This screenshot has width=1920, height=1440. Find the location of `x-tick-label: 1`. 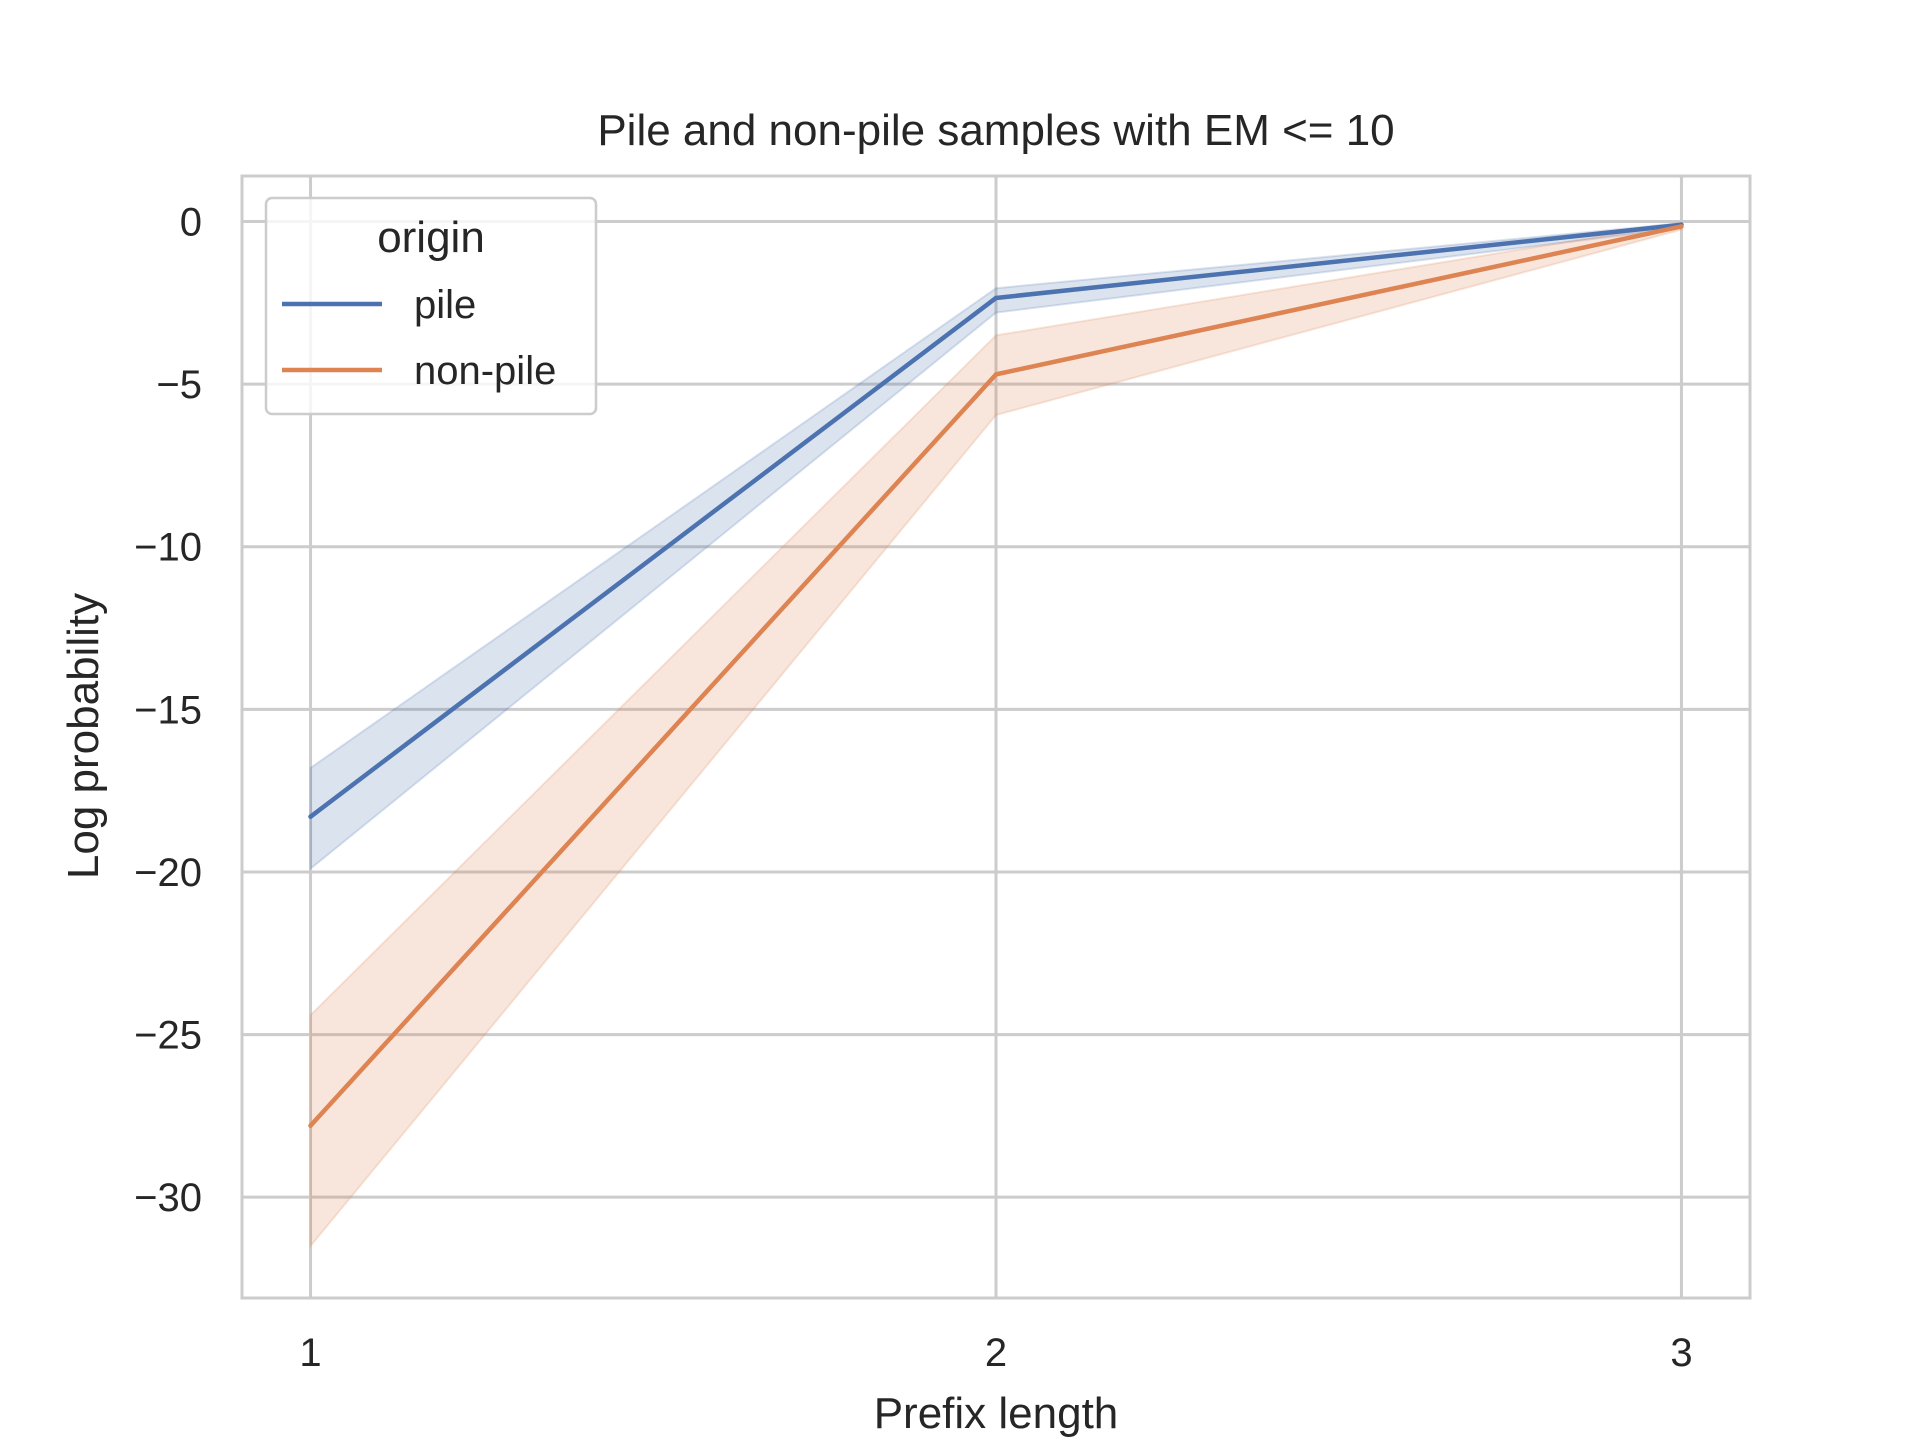

x-tick-label: 1 is located at coordinates (310, 1353).